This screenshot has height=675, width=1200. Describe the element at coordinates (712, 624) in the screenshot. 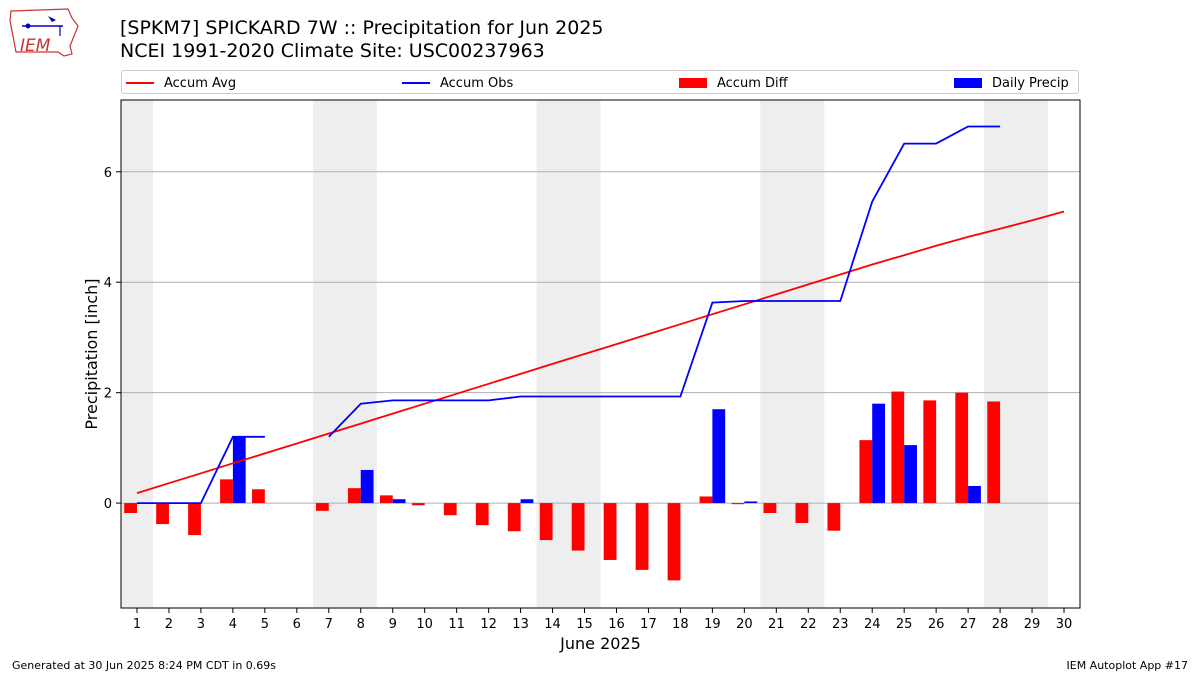

I see `x-tick-label: 19` at that location.